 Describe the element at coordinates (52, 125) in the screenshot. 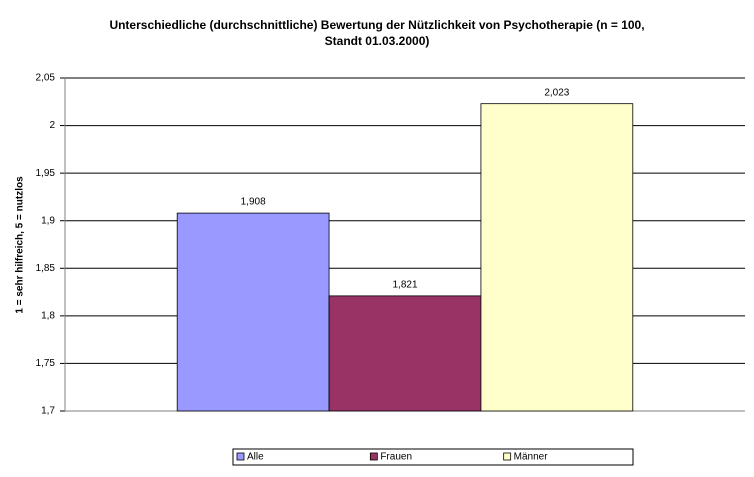

I see `y-tick-label: 2` at that location.